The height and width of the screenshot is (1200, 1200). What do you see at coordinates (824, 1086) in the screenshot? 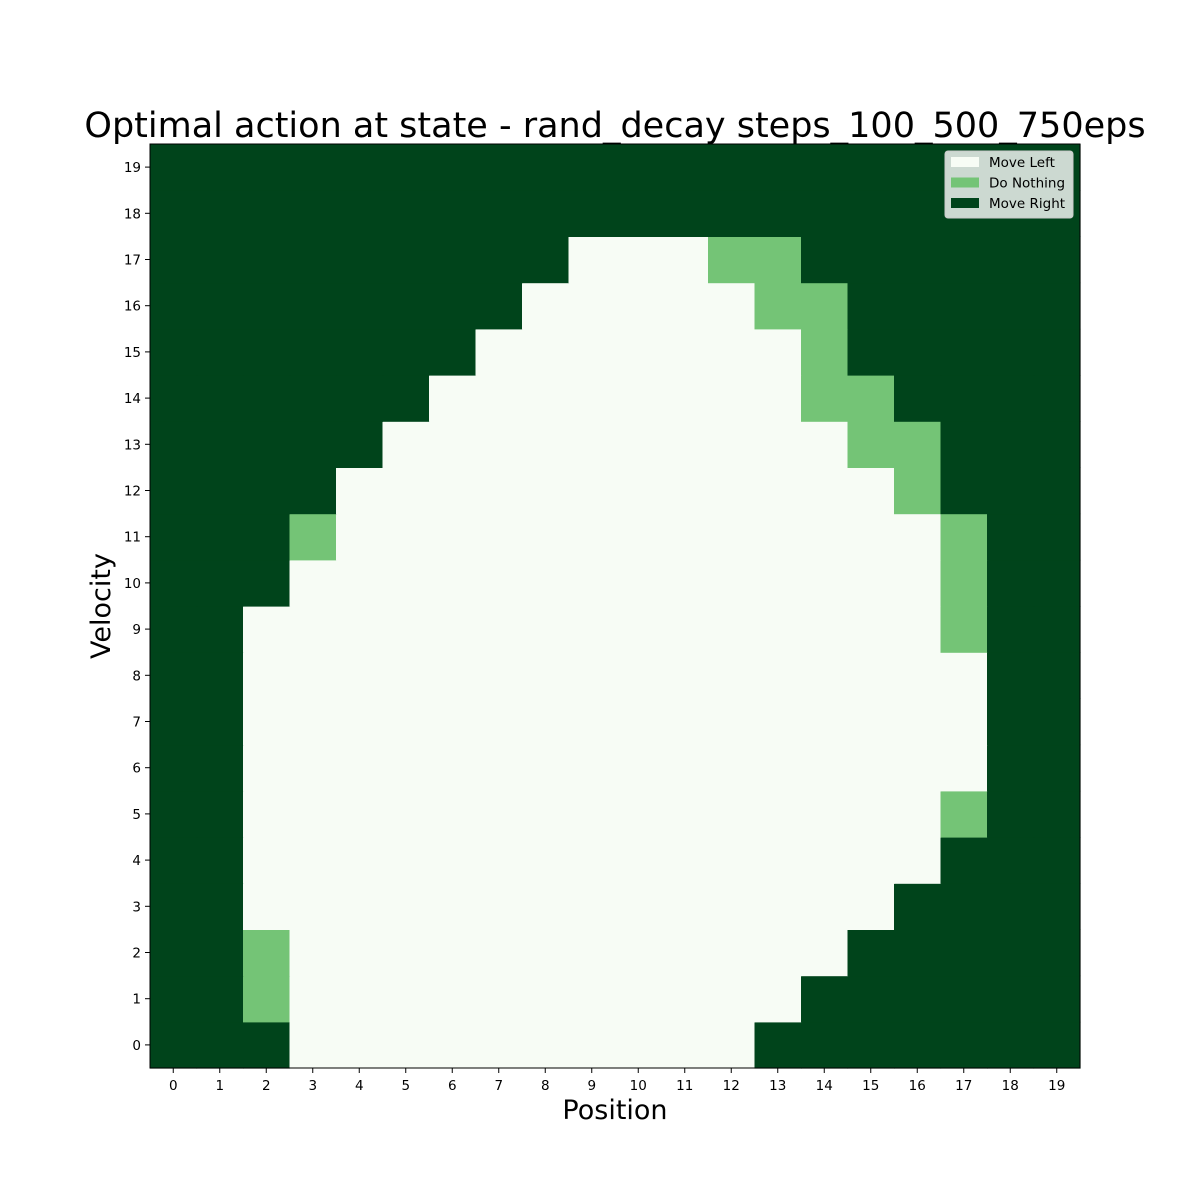
I see `x-tick-label: 14` at bounding box center [824, 1086].